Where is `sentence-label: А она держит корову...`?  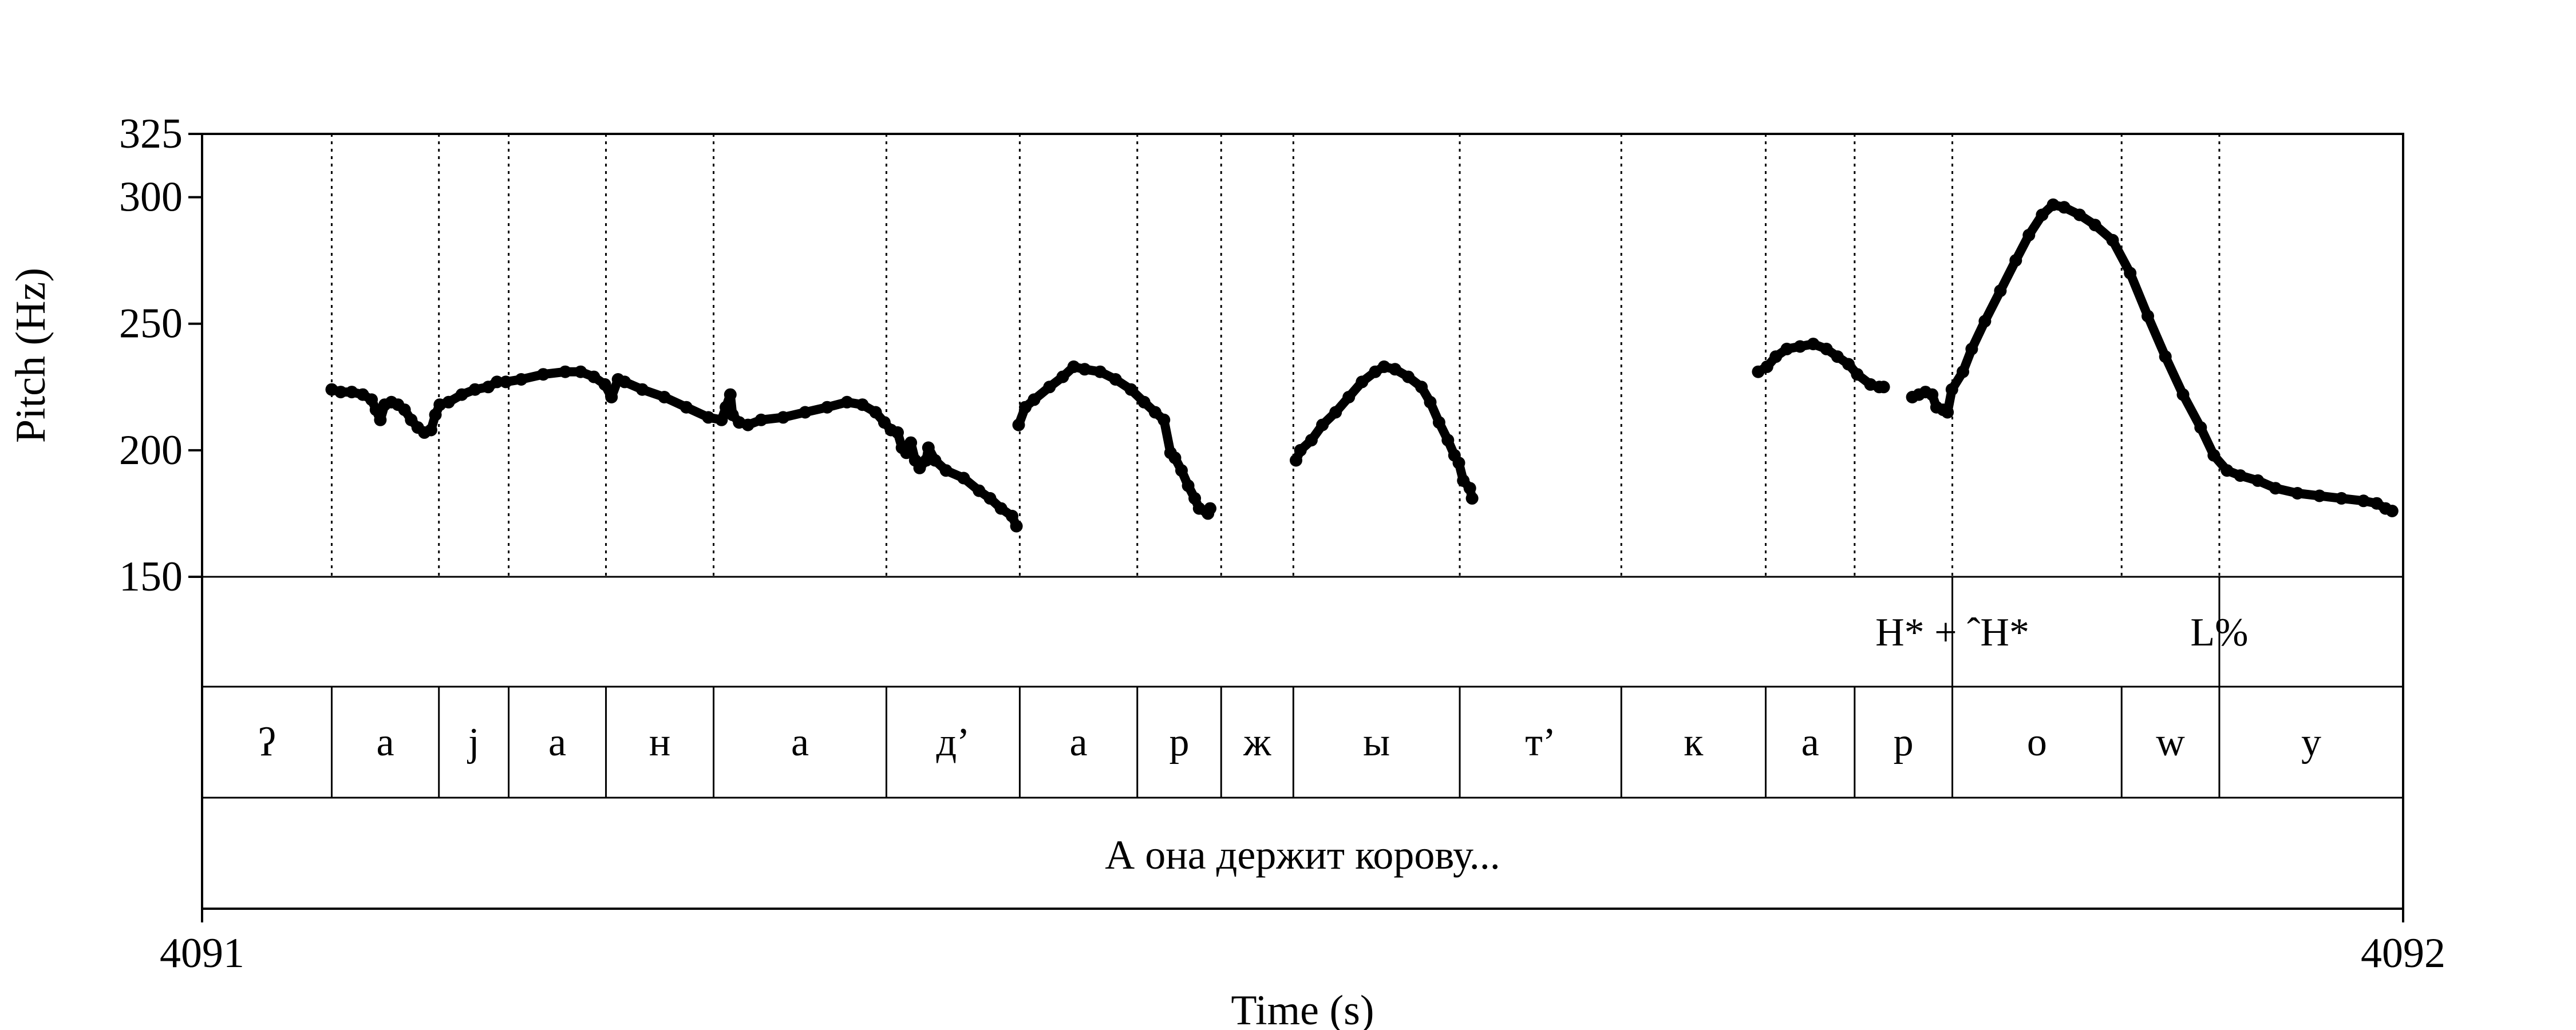 sentence-label: А она держит корову... is located at coordinates (1302, 855).